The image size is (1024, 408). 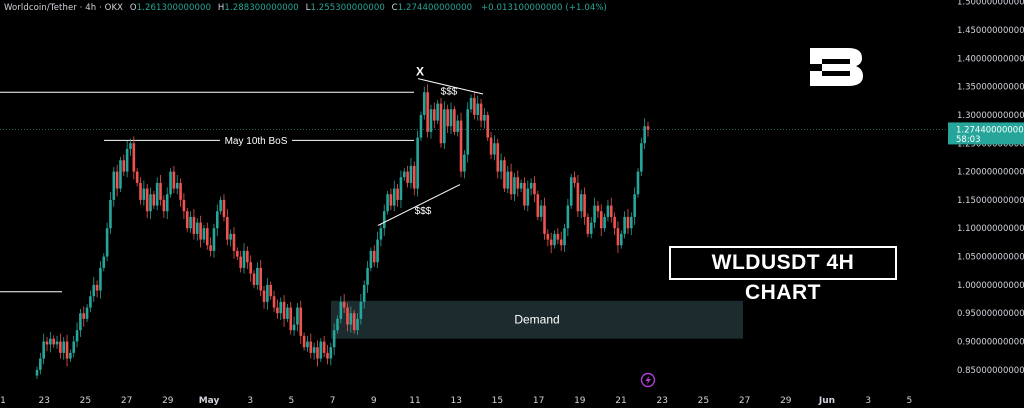 I want to click on open-label: O, so click(x=133, y=8).